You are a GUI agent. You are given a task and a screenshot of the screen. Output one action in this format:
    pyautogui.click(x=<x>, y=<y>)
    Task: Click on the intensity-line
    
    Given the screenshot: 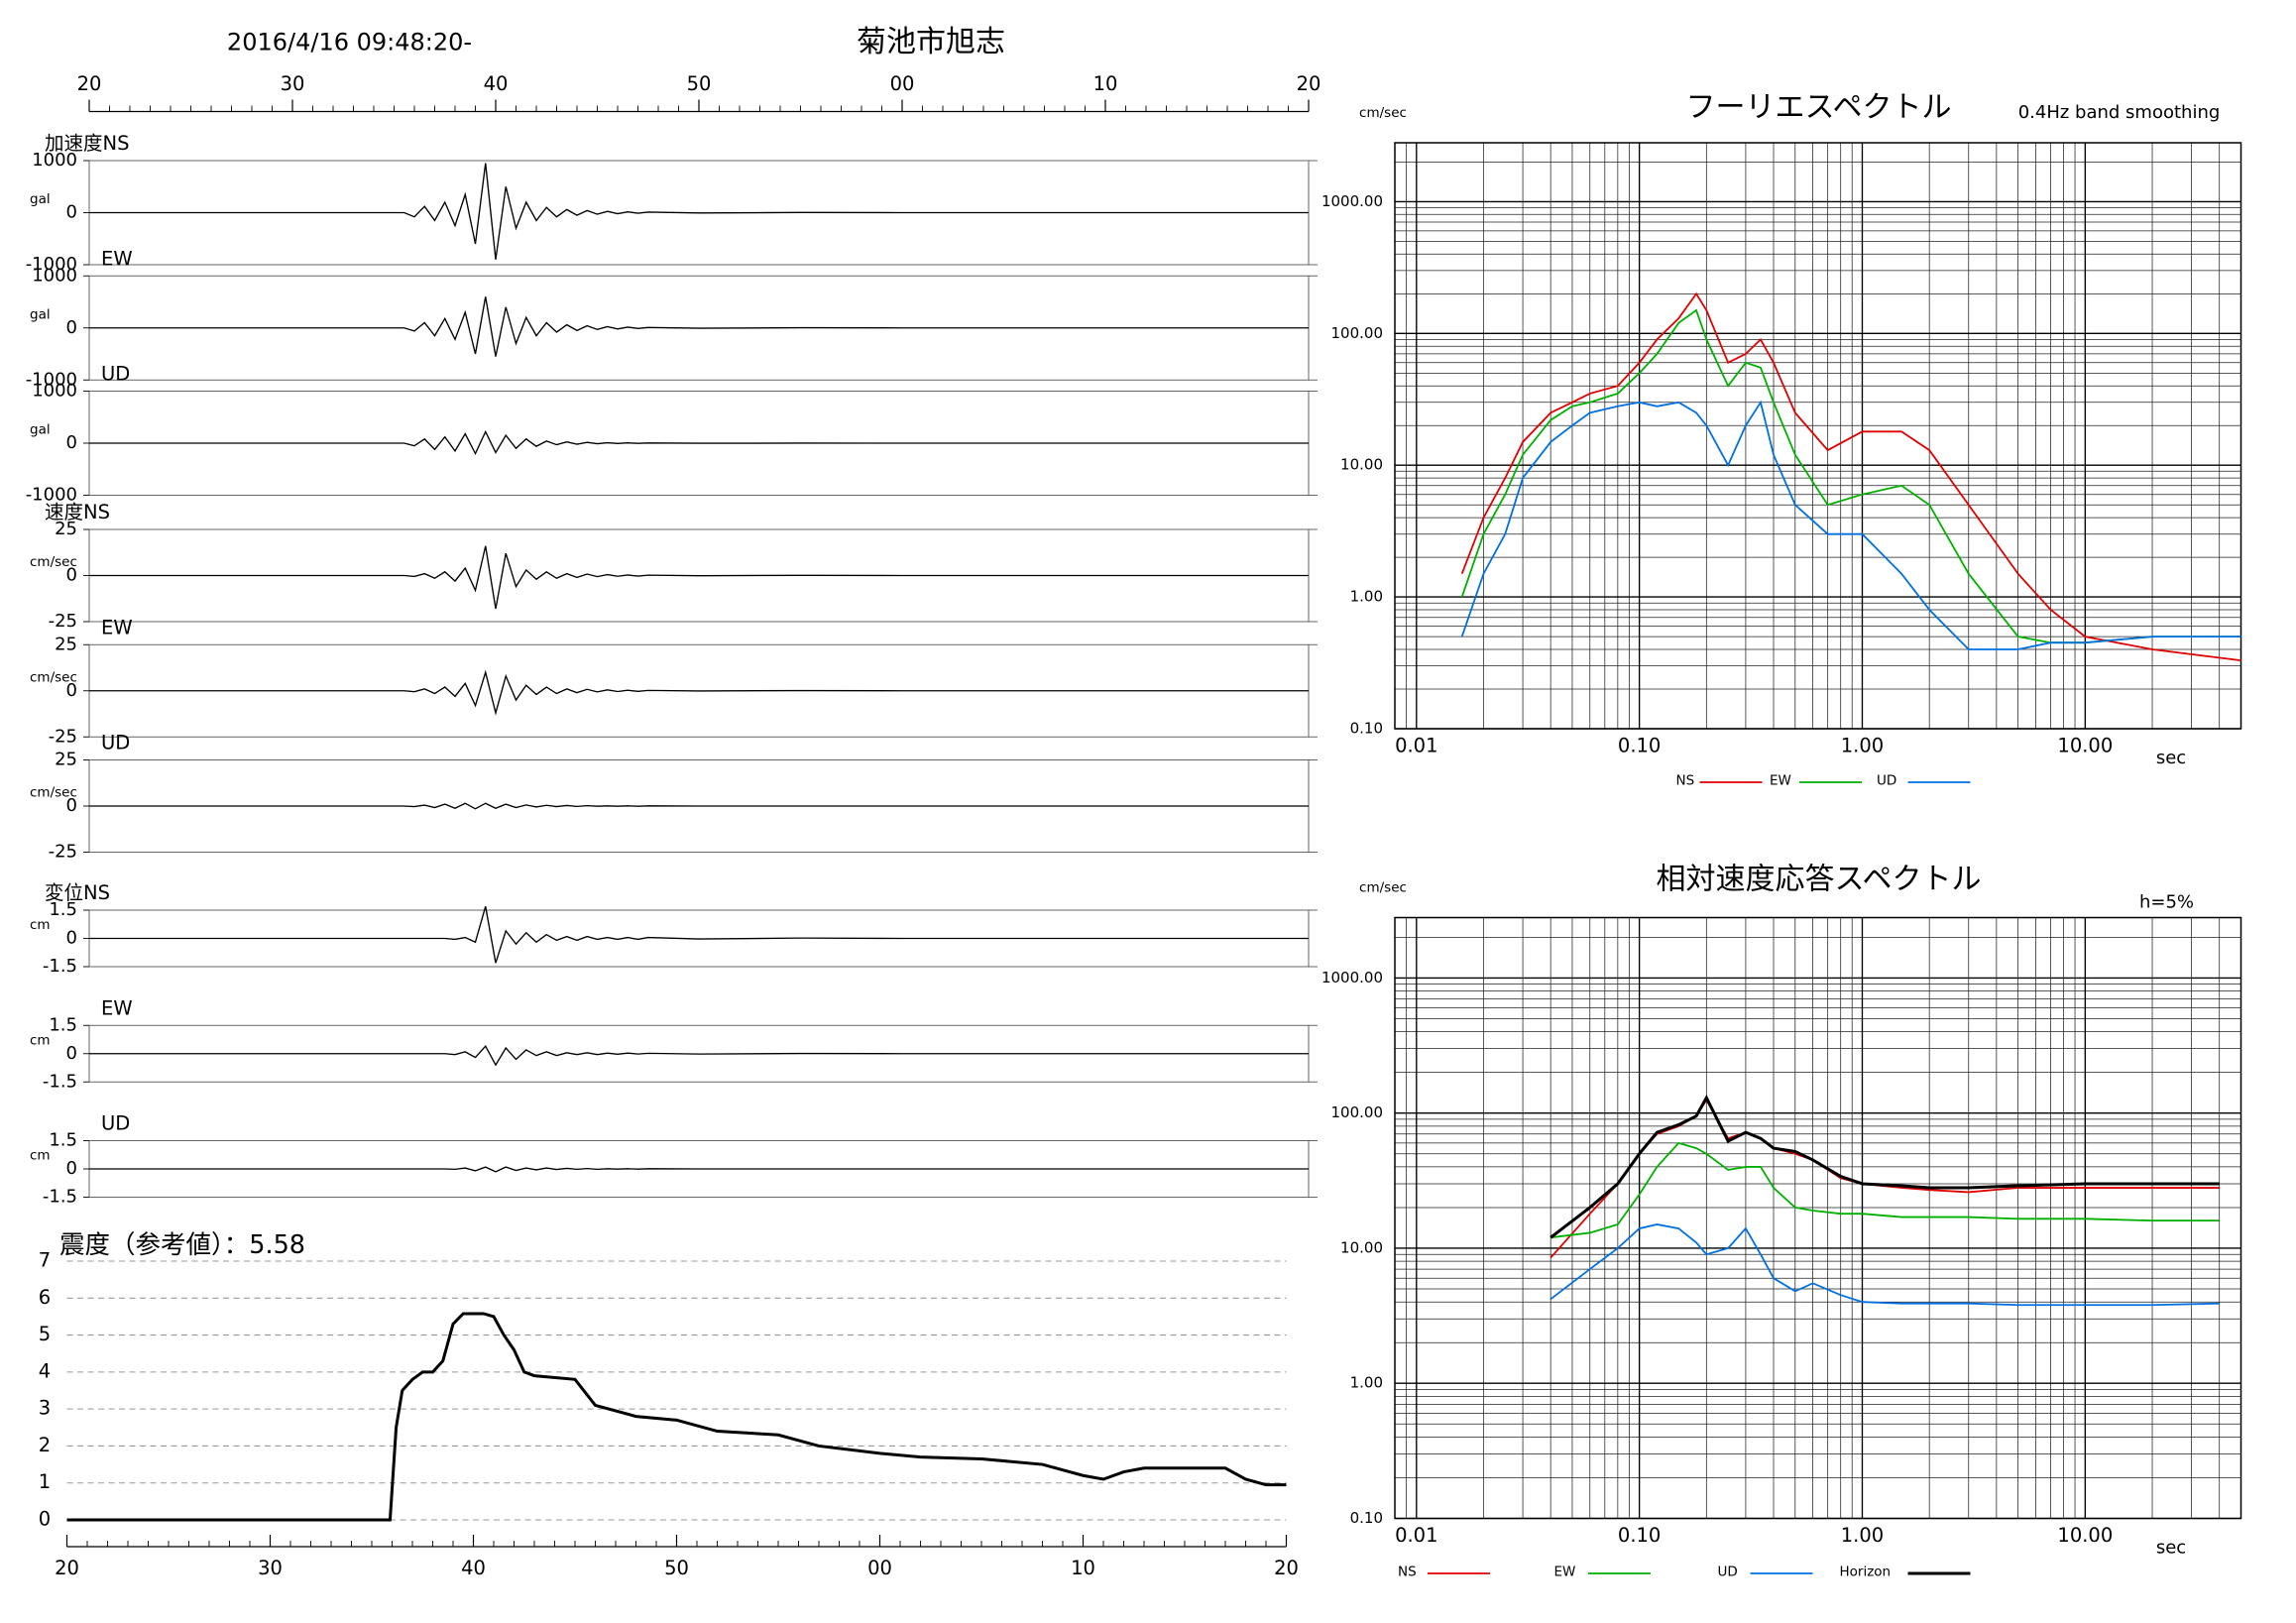 What is the action you would take?
    pyautogui.click(x=677, y=1417)
    